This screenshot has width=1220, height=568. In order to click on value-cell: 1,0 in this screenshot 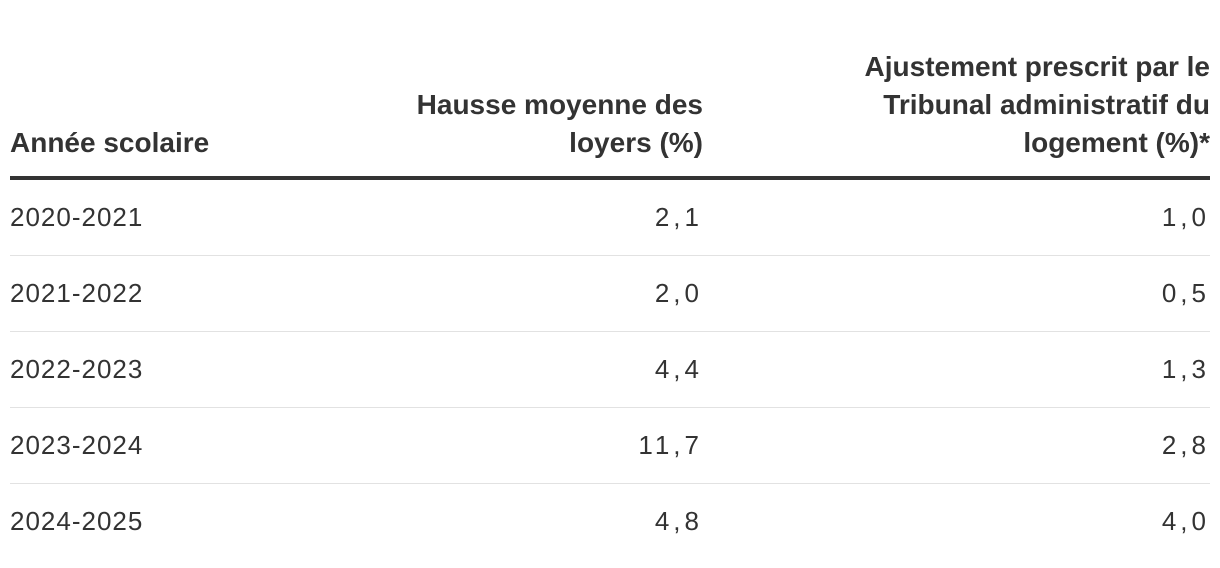, I will do `click(956, 217)`.